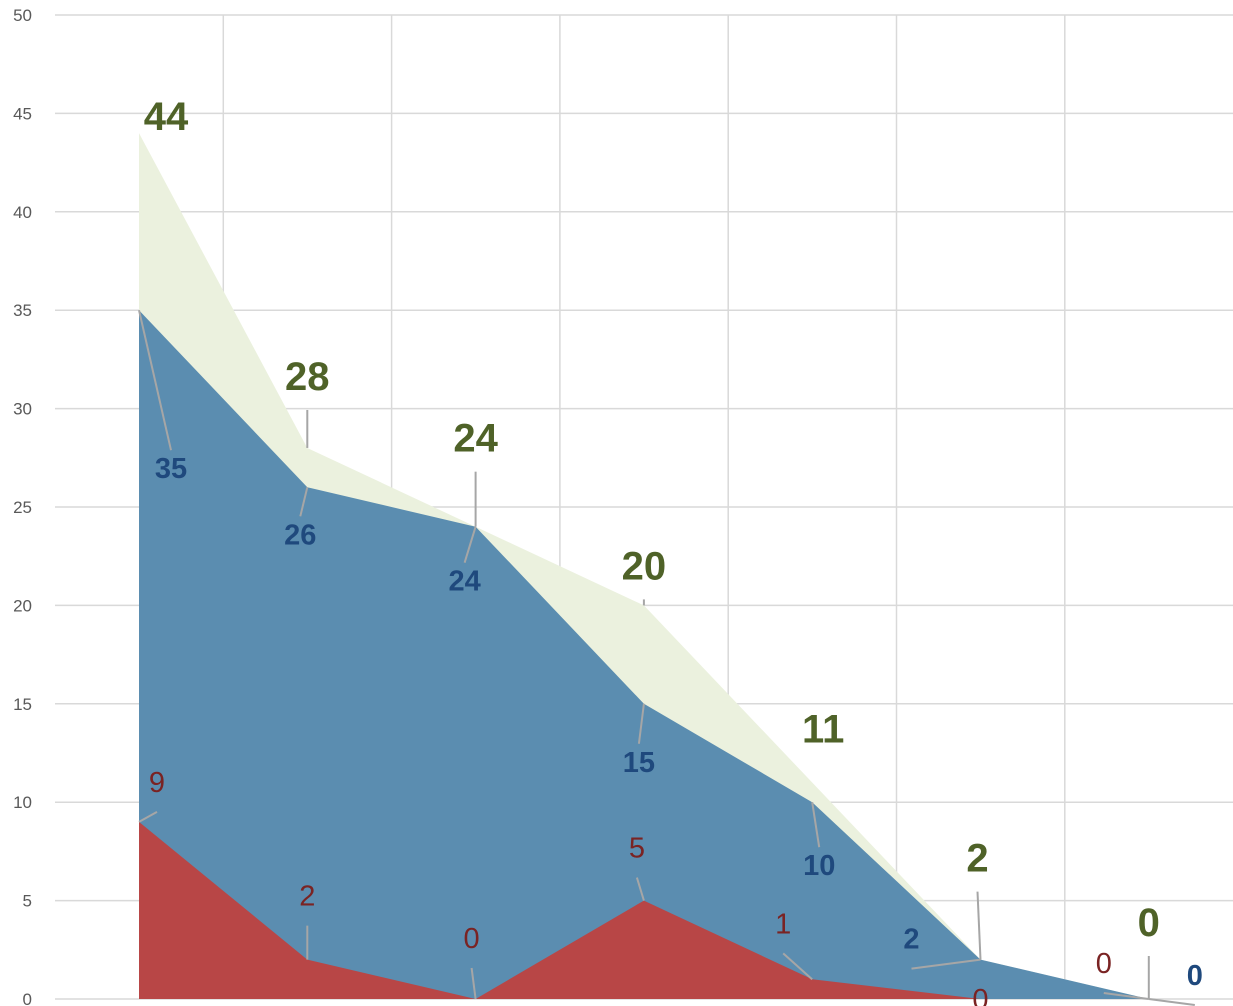 The width and height of the screenshot is (1233, 1006). Describe the element at coordinates (307, 377) in the screenshot. I see `series-1-data-label: 28` at that location.